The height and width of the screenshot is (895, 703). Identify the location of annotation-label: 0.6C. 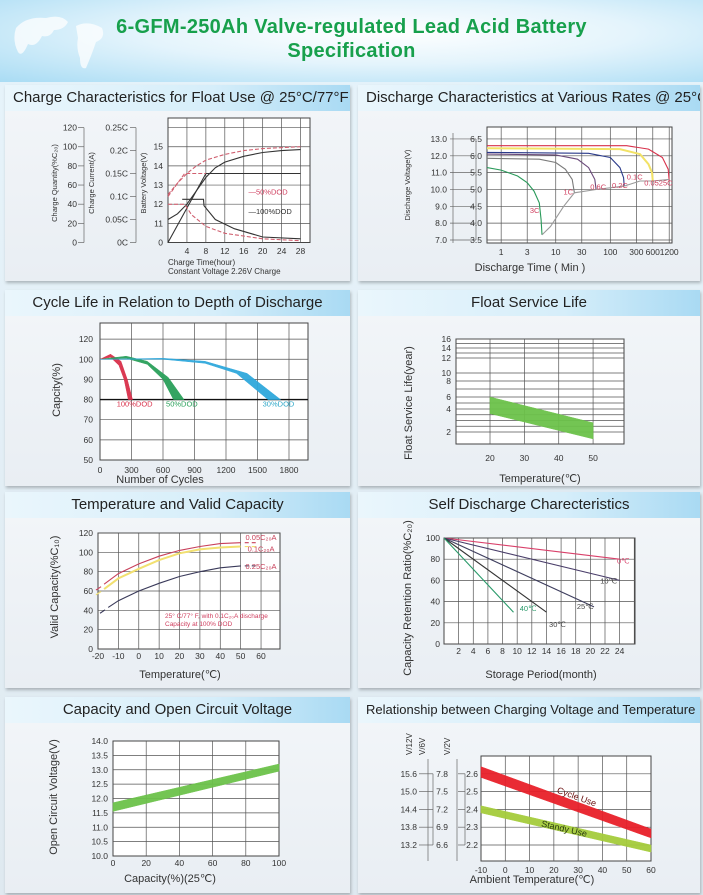
(598, 186).